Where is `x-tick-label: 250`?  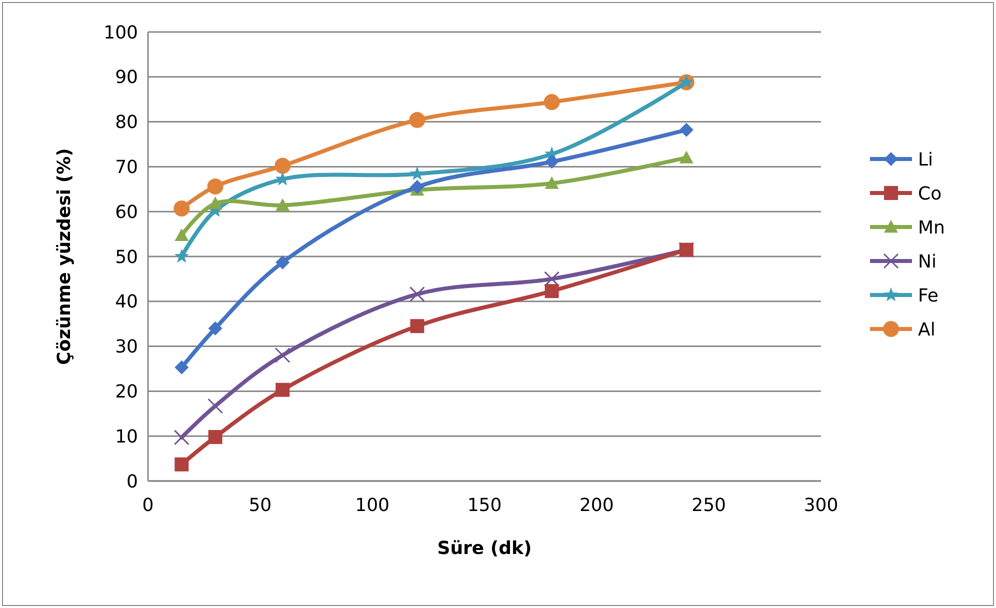 x-tick-label: 250 is located at coordinates (709, 505).